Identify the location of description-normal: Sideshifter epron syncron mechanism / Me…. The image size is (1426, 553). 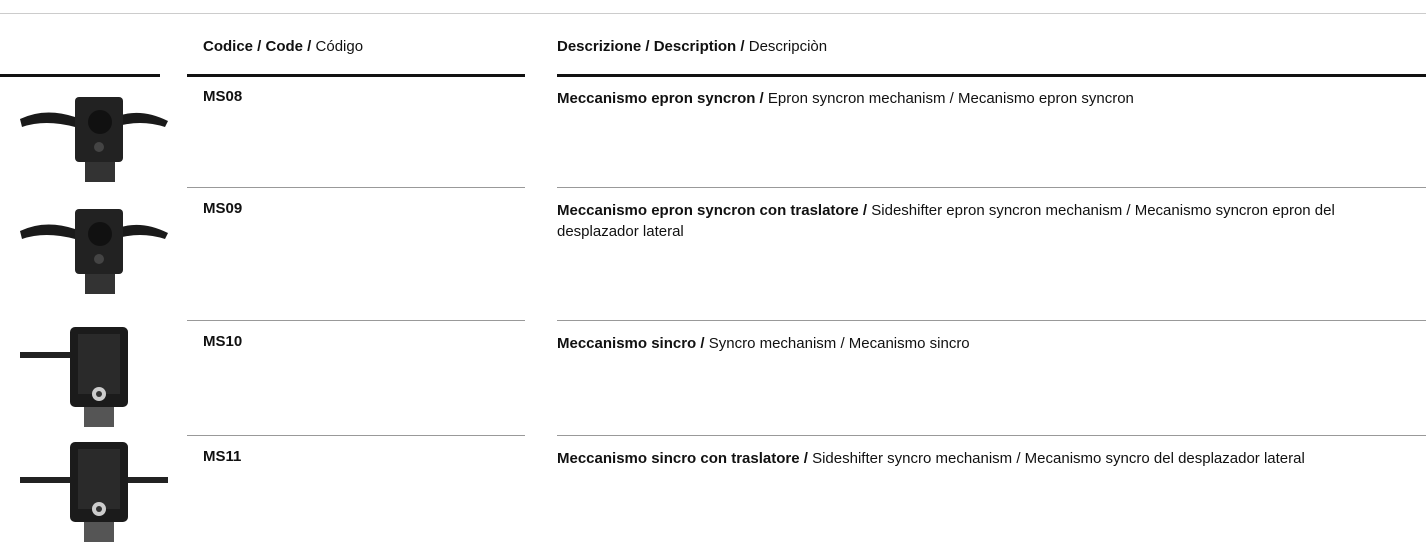
(946, 221).